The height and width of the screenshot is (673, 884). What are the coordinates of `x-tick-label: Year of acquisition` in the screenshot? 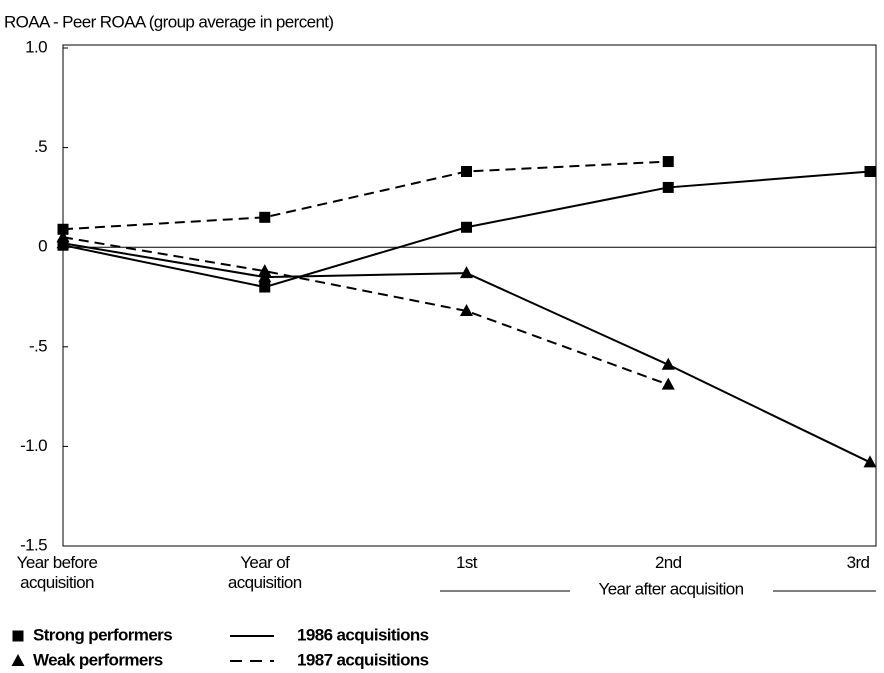 It's located at (264, 572).